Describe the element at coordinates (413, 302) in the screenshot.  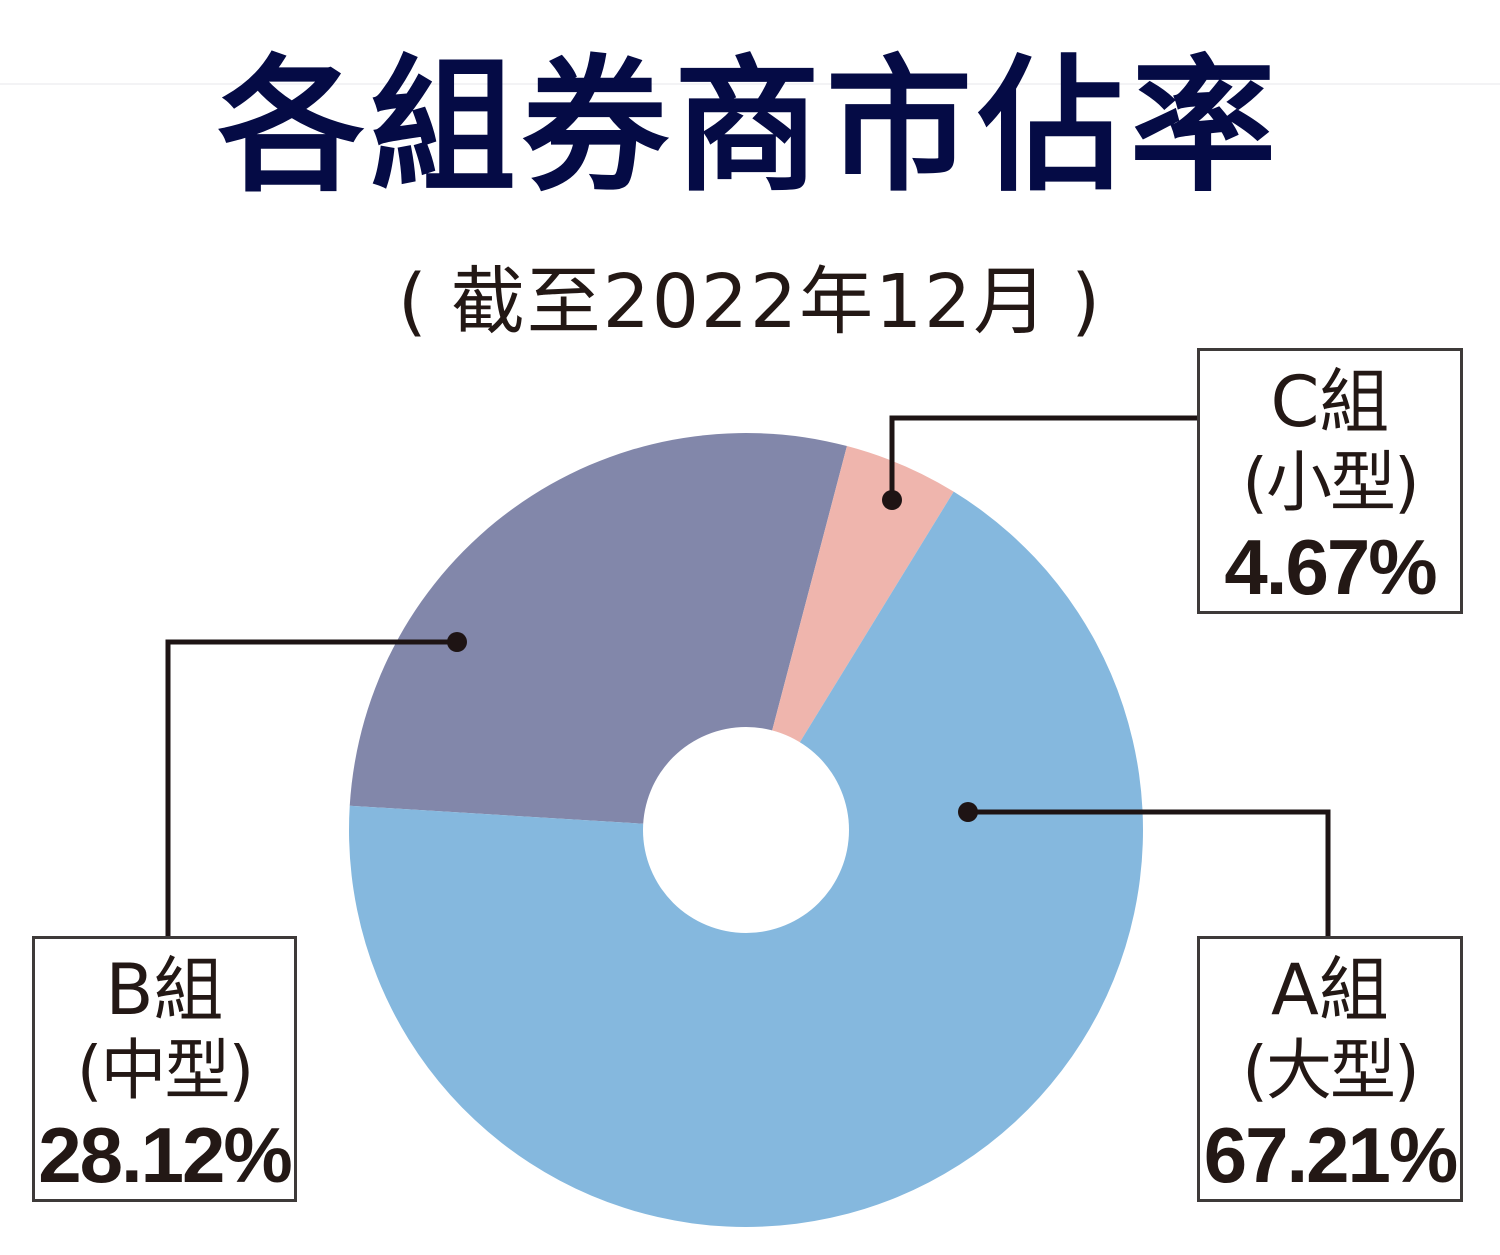
I see `subtitle-open-paren: (` at that location.